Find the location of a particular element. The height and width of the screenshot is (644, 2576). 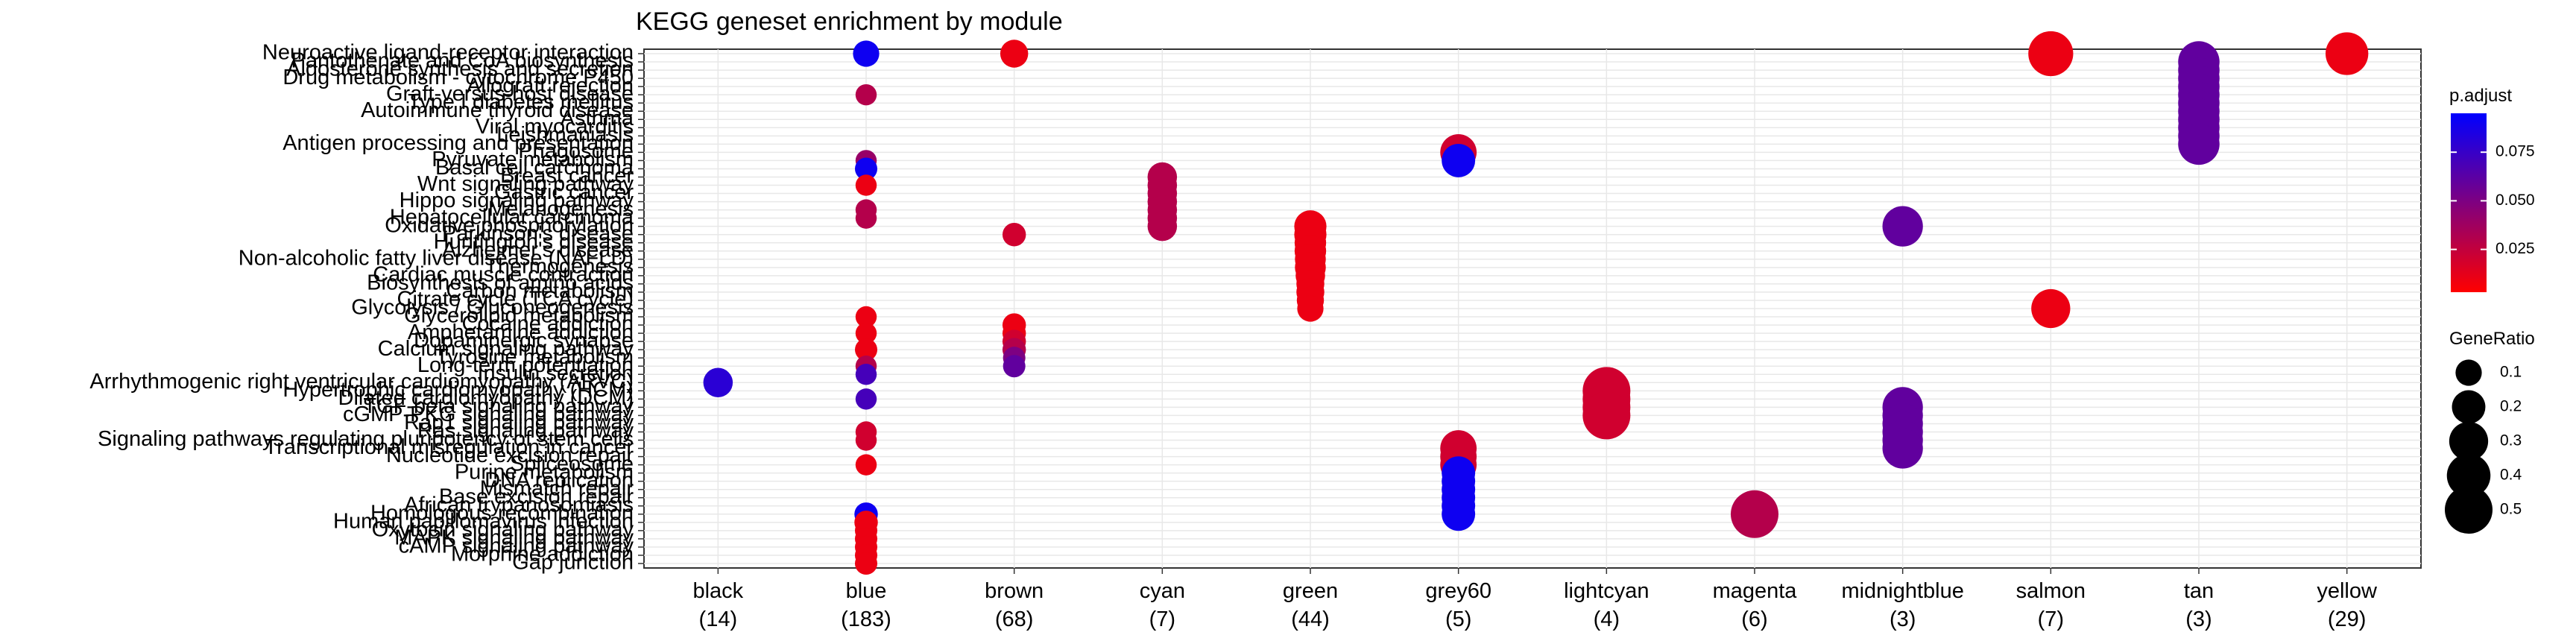

x-tick-label-module: salmon is located at coordinates (2051, 591).